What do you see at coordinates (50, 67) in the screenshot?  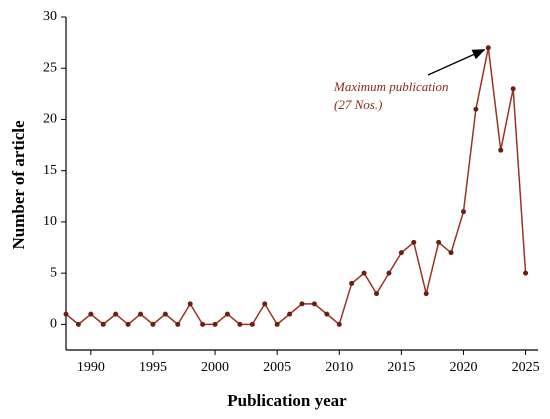 I see `y-tick-label: 25` at bounding box center [50, 67].